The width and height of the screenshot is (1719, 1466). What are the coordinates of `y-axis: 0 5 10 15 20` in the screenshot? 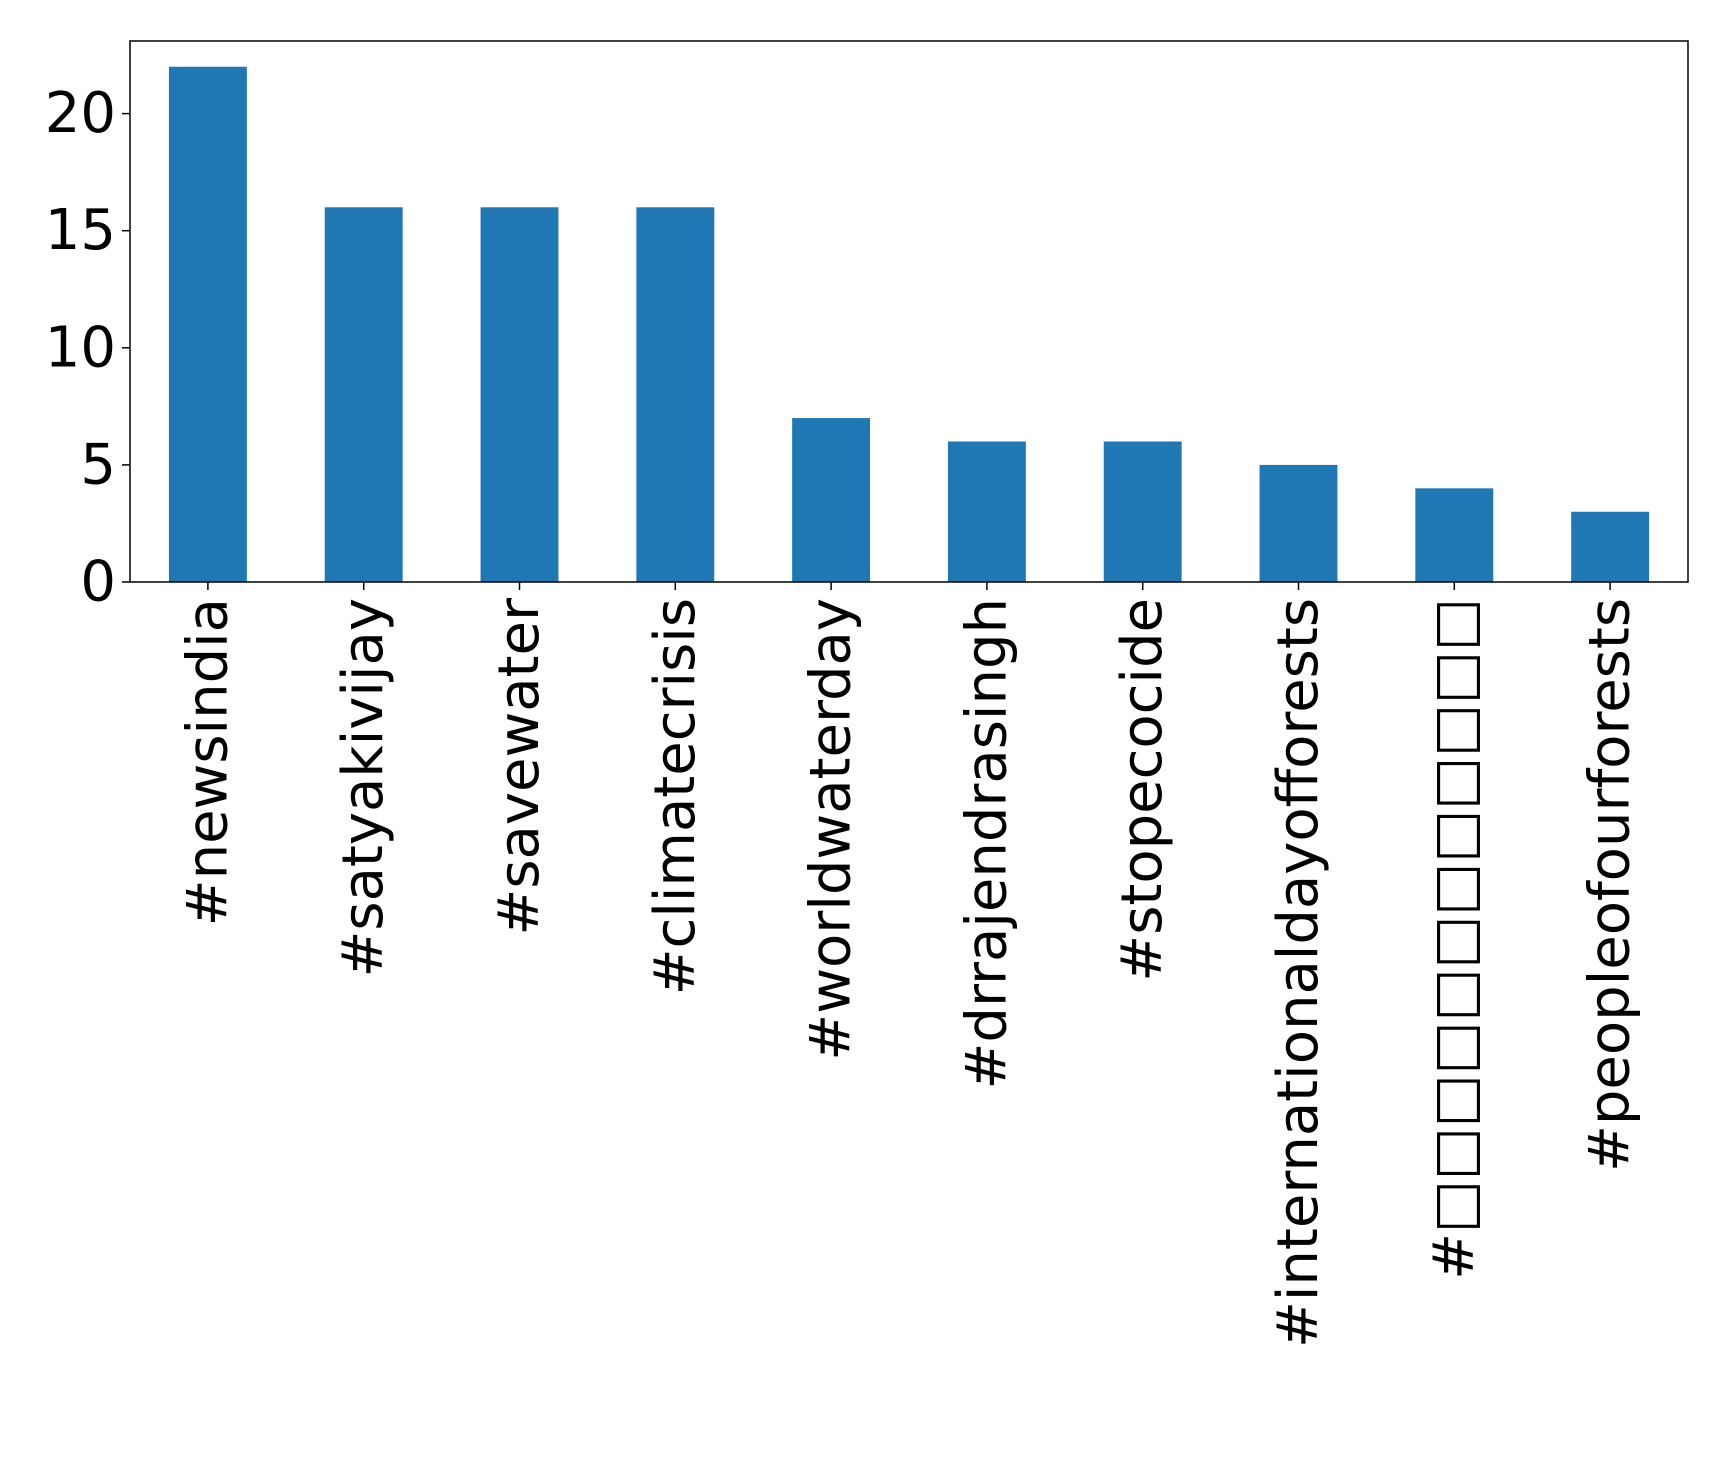 It's located at (87, 348).